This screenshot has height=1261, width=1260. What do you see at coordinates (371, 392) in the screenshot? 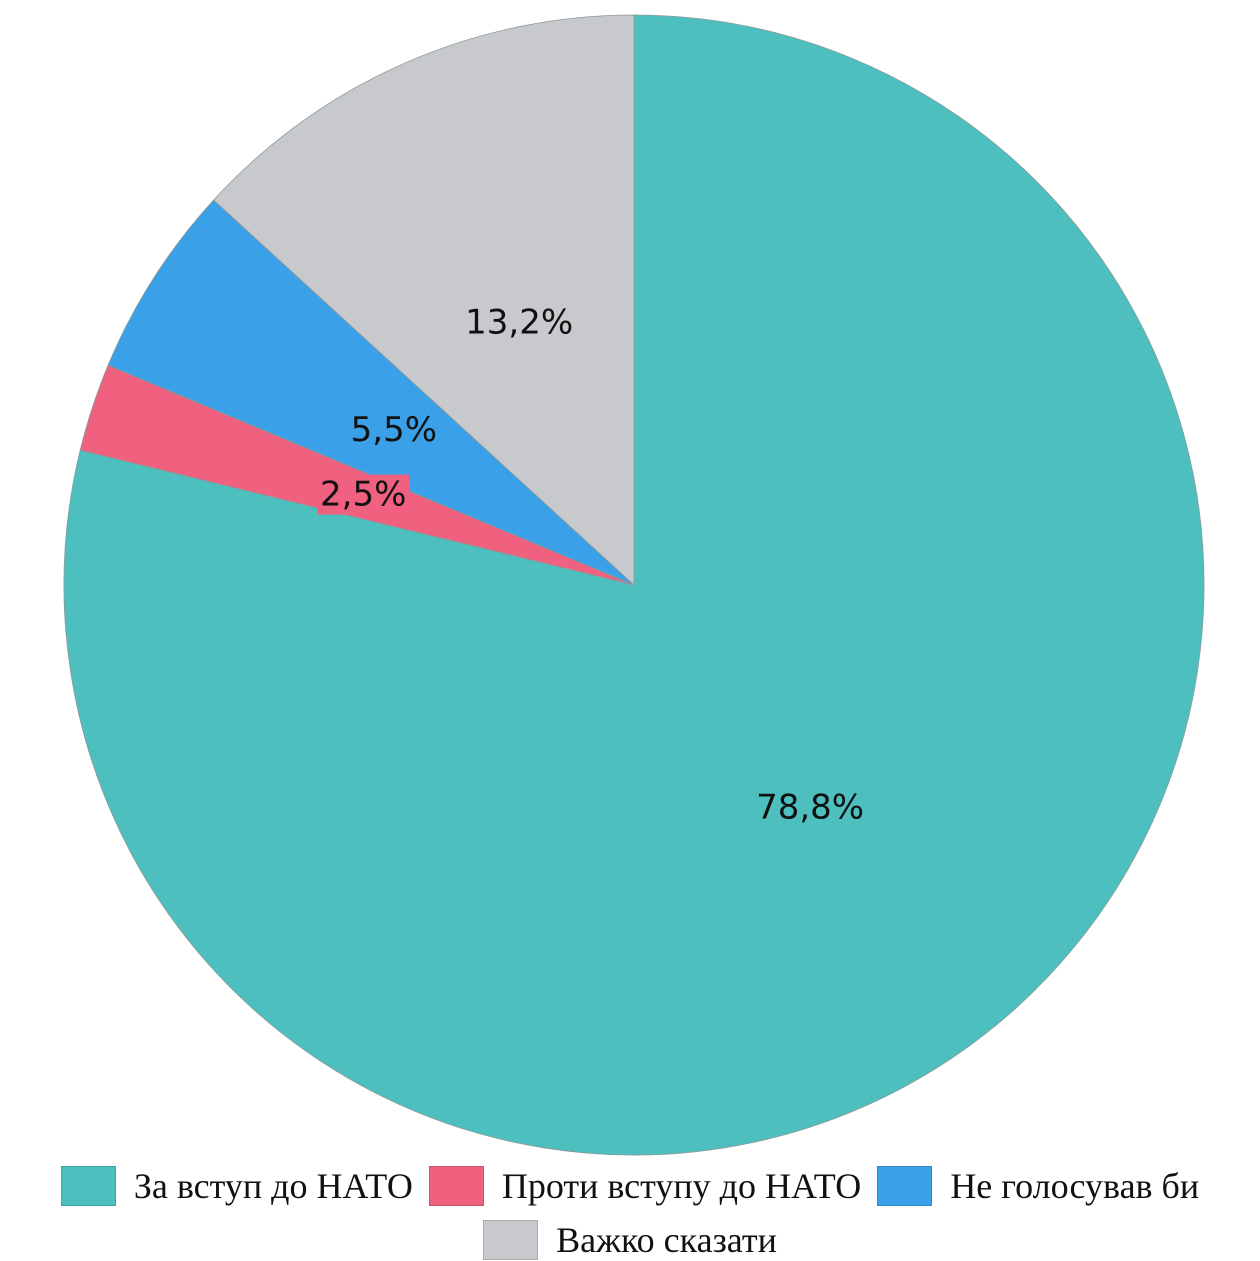
I see `pie-slice` at bounding box center [371, 392].